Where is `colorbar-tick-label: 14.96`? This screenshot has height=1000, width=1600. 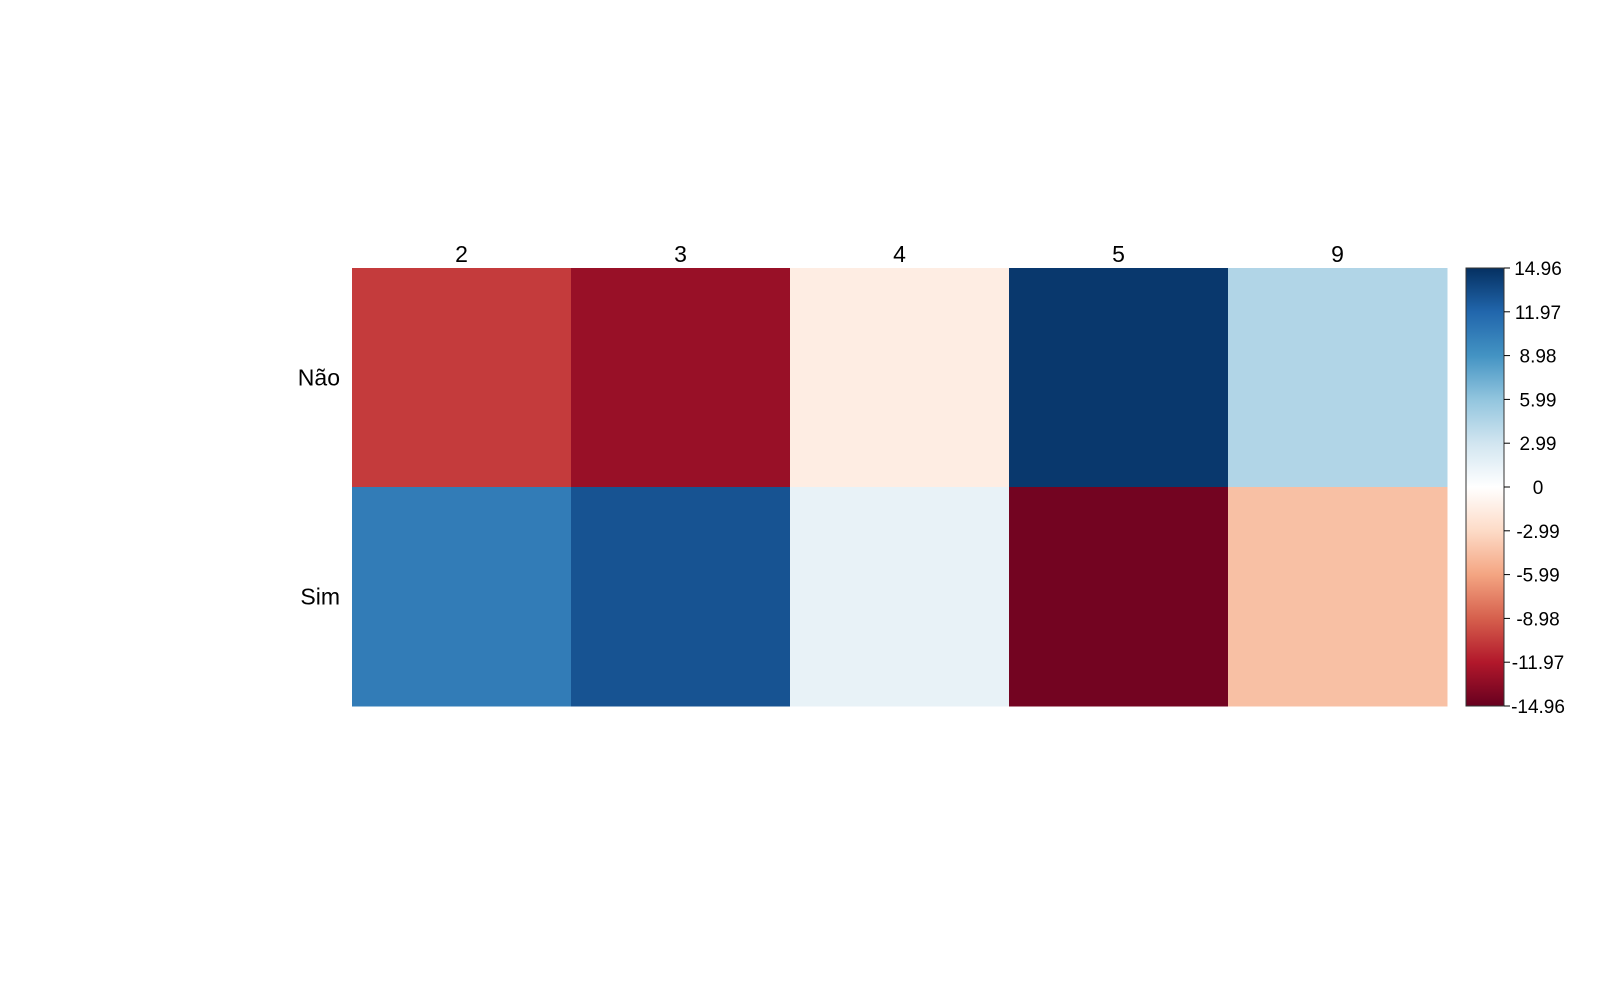
colorbar-tick-label: 14.96 is located at coordinates (1538, 269).